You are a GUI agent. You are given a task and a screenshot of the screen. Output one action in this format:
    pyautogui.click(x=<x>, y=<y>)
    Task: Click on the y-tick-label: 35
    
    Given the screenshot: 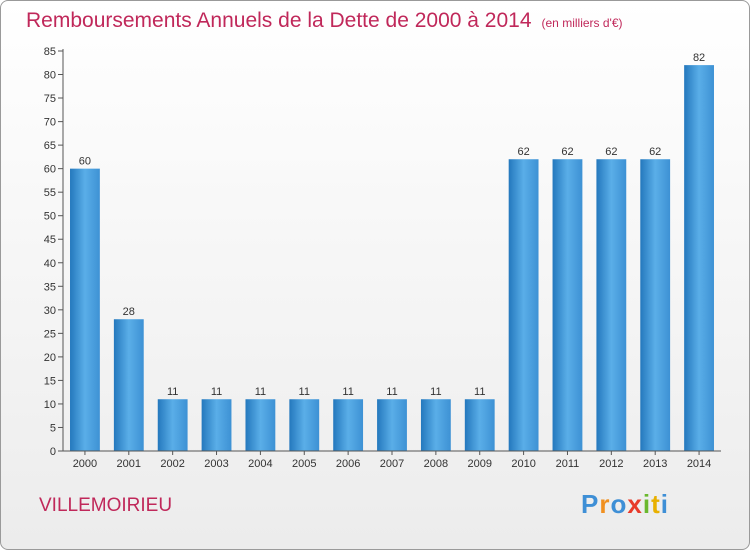 What is the action you would take?
    pyautogui.click(x=50, y=287)
    